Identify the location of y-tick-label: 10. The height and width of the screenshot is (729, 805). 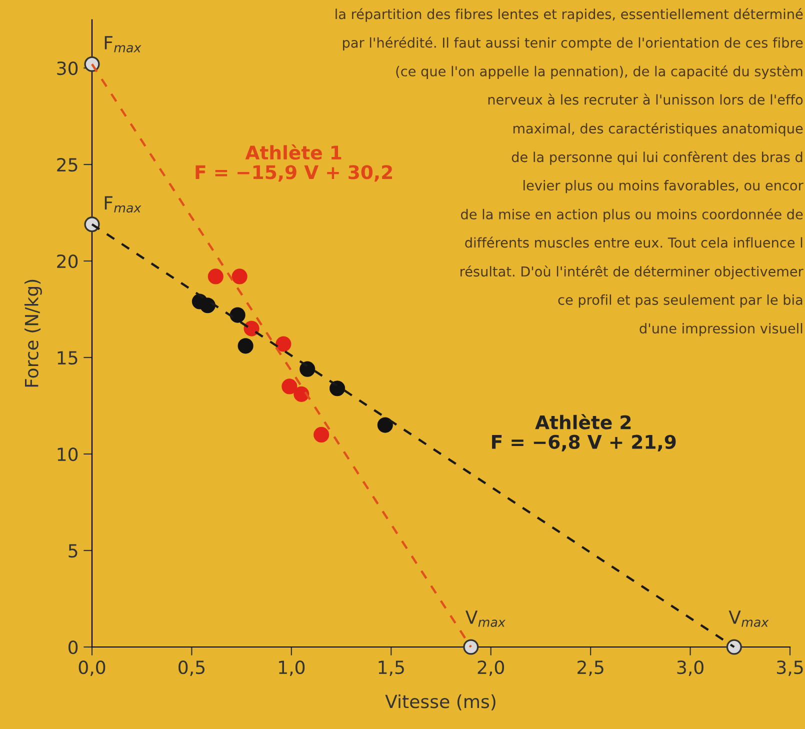
(68, 454).